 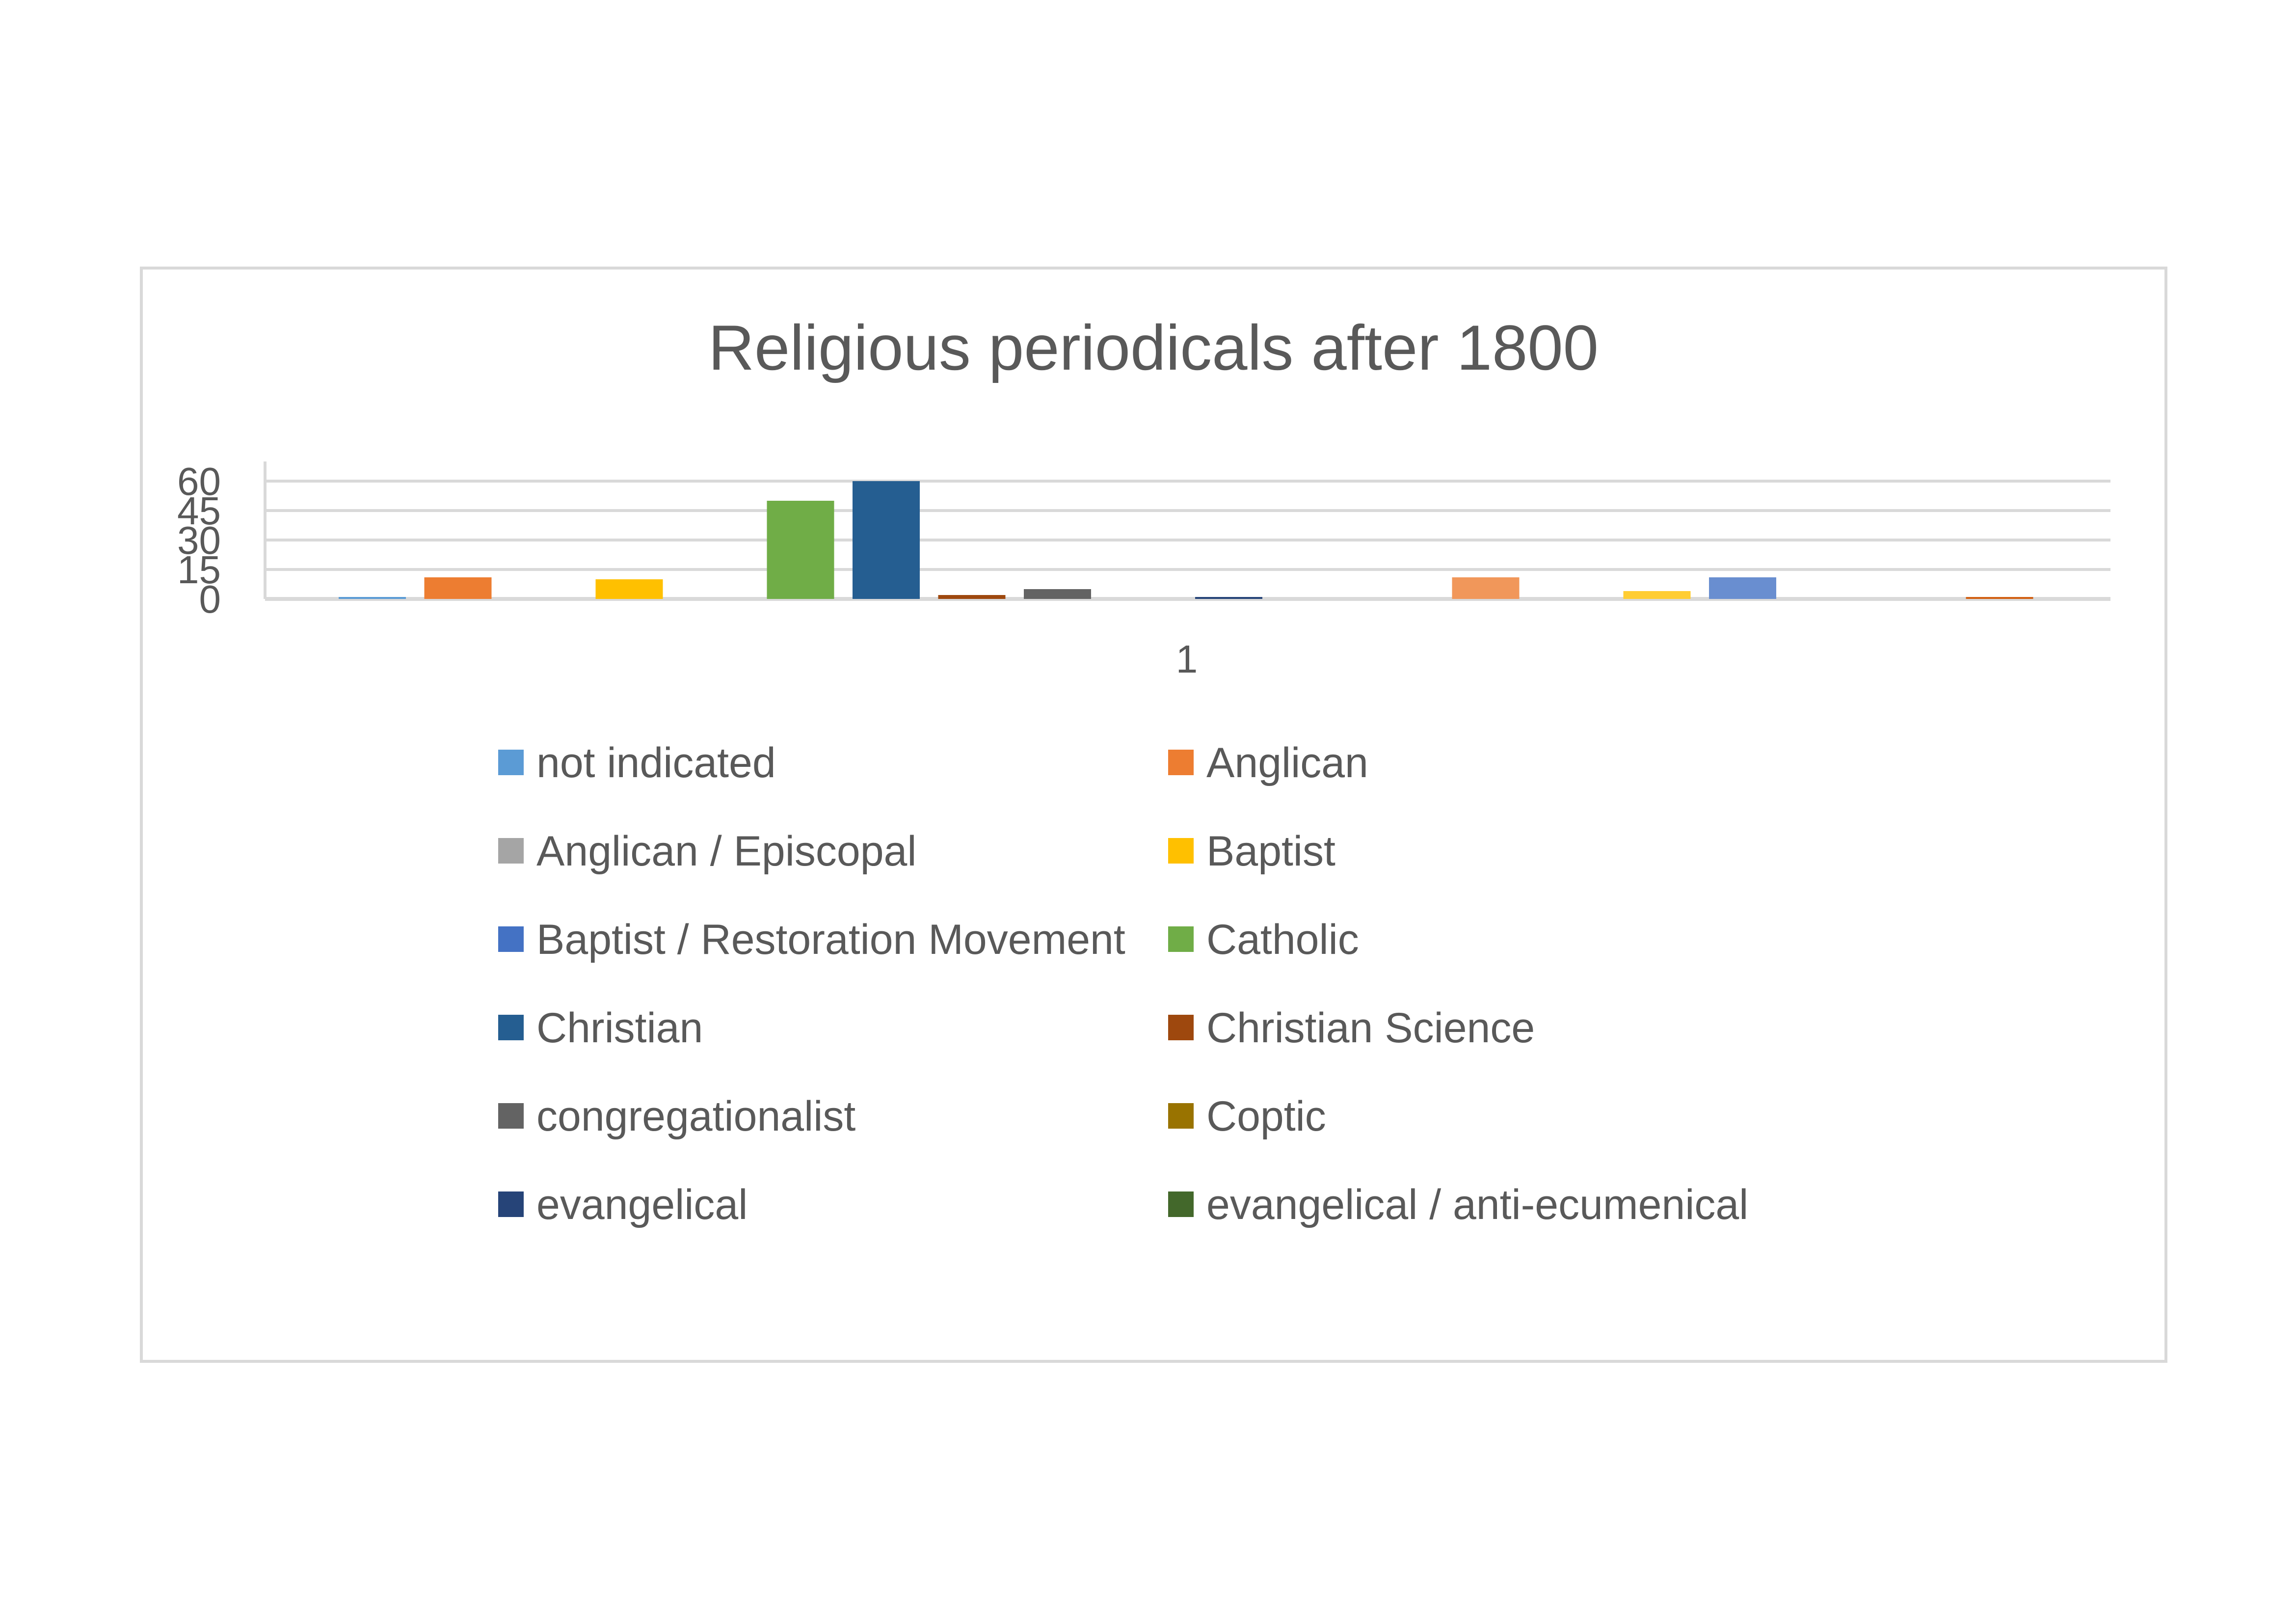 What do you see at coordinates (619, 1028) in the screenshot?
I see `legend-label: Christian` at bounding box center [619, 1028].